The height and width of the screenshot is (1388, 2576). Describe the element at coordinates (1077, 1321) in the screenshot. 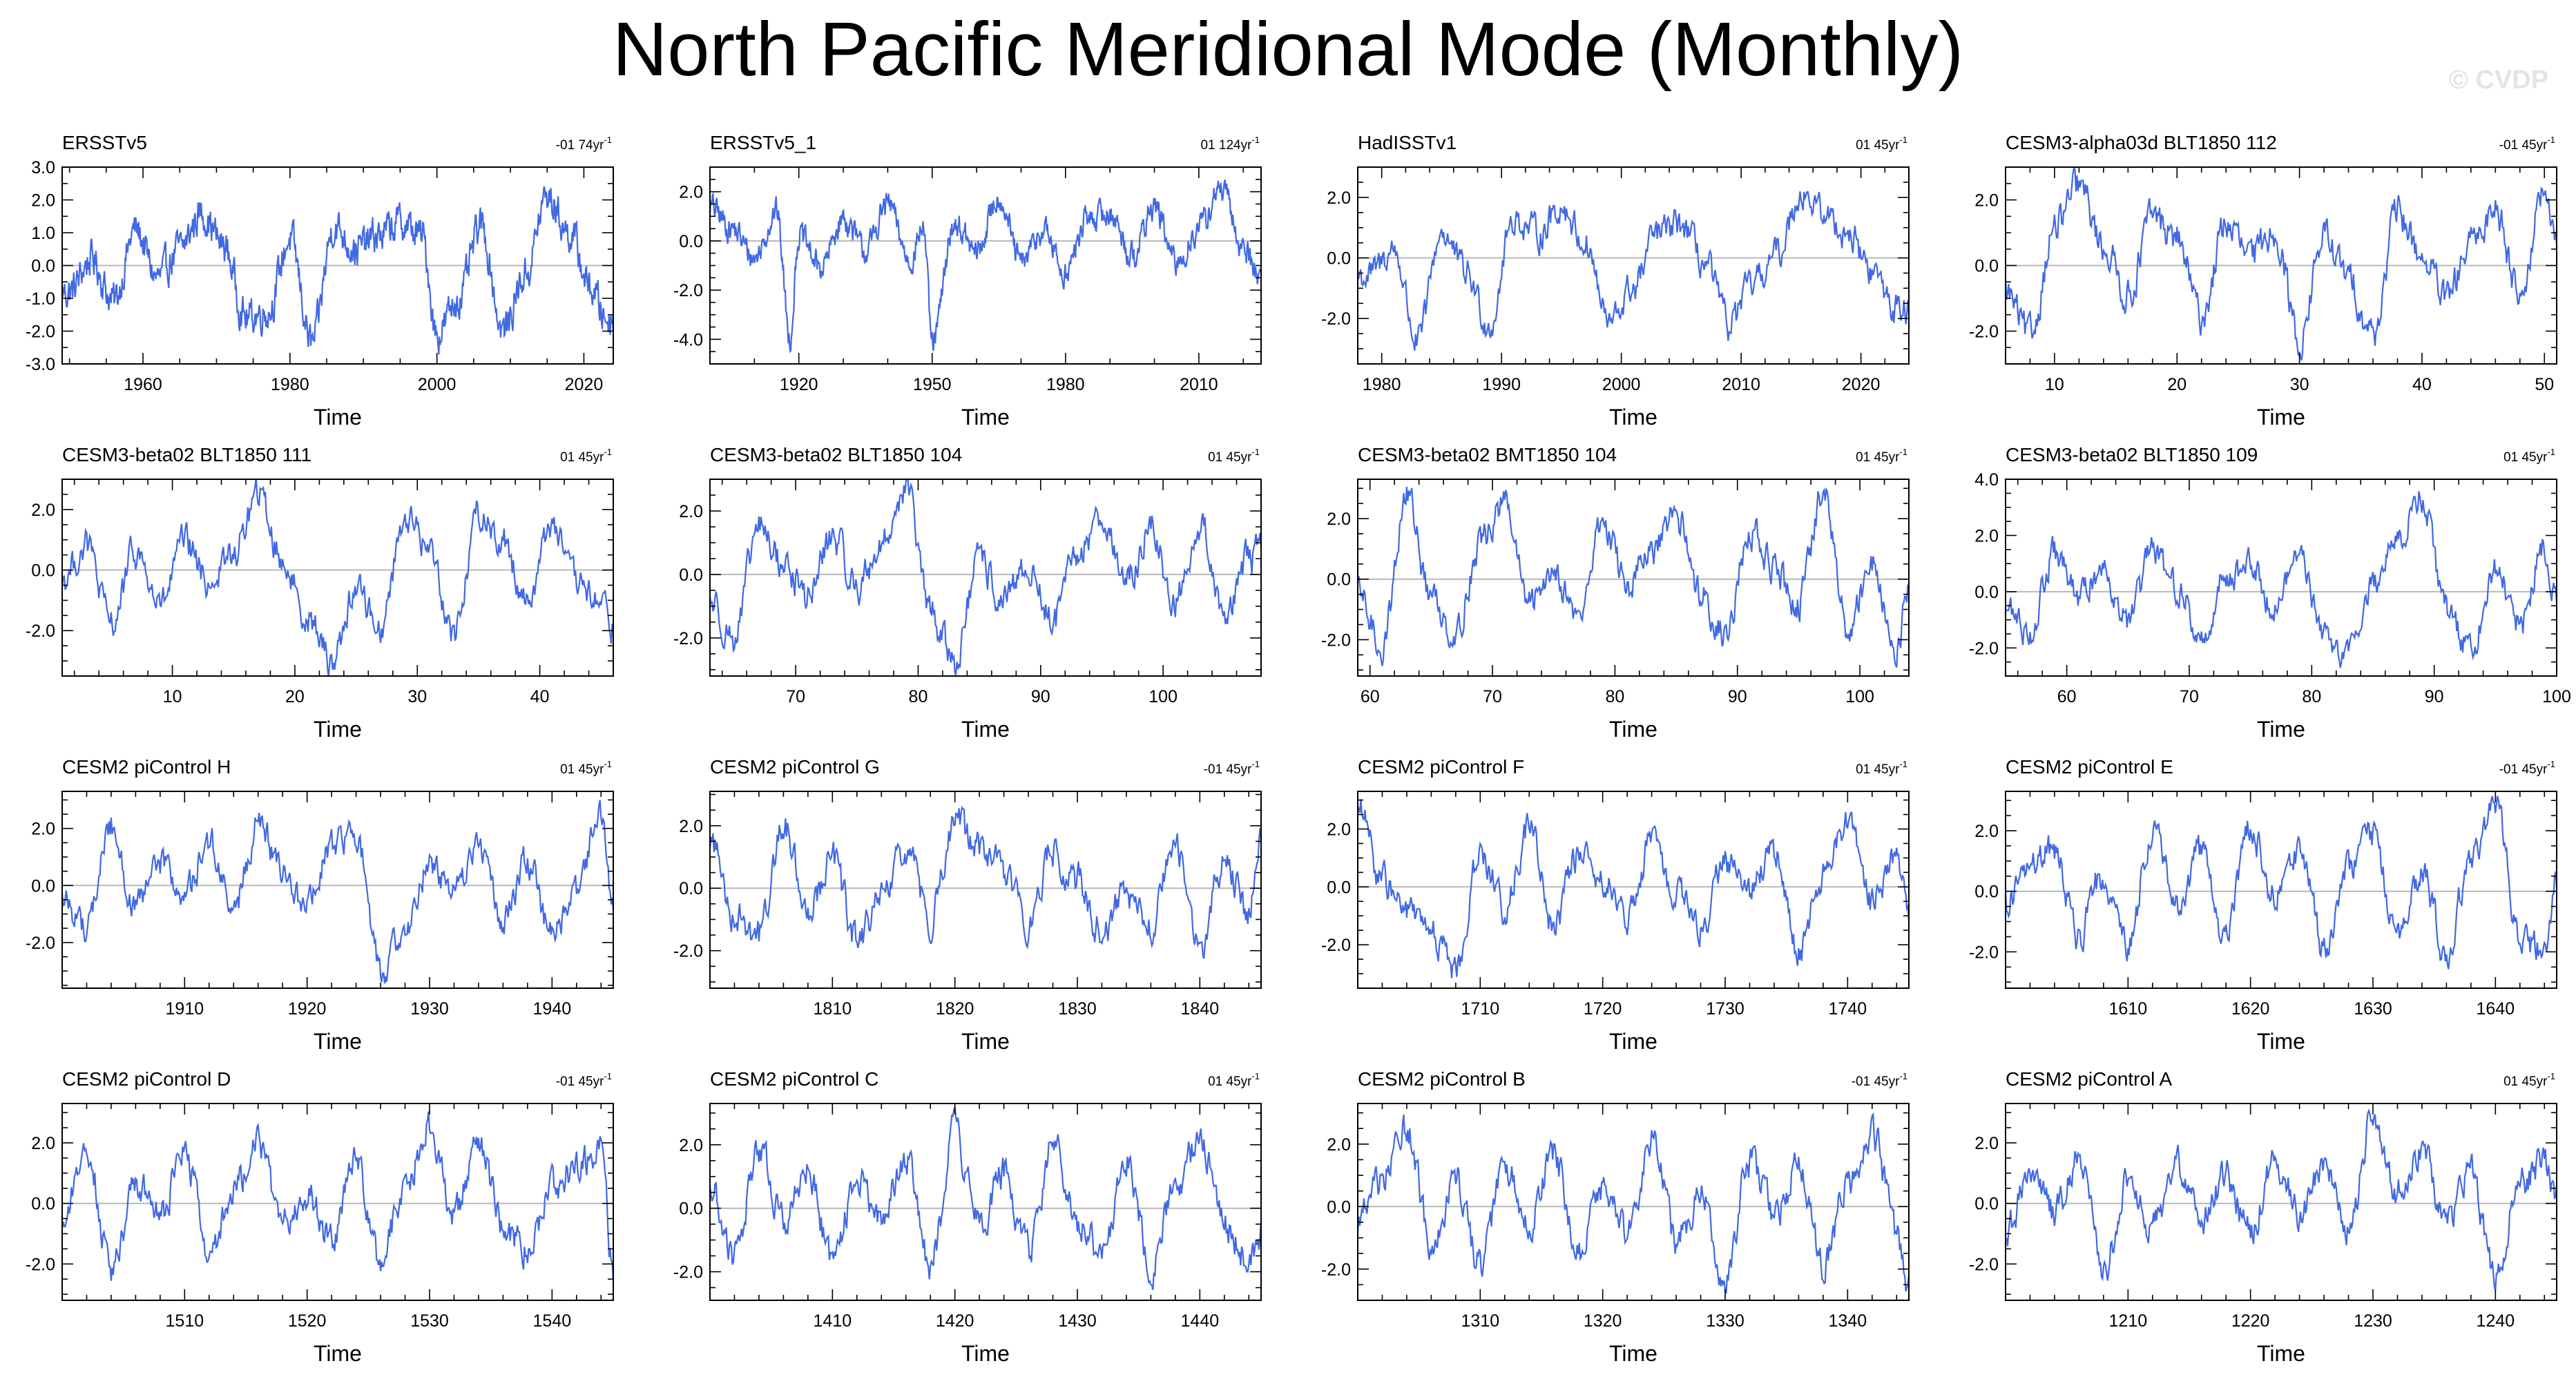

I see `x-tick-label: 1430` at that location.